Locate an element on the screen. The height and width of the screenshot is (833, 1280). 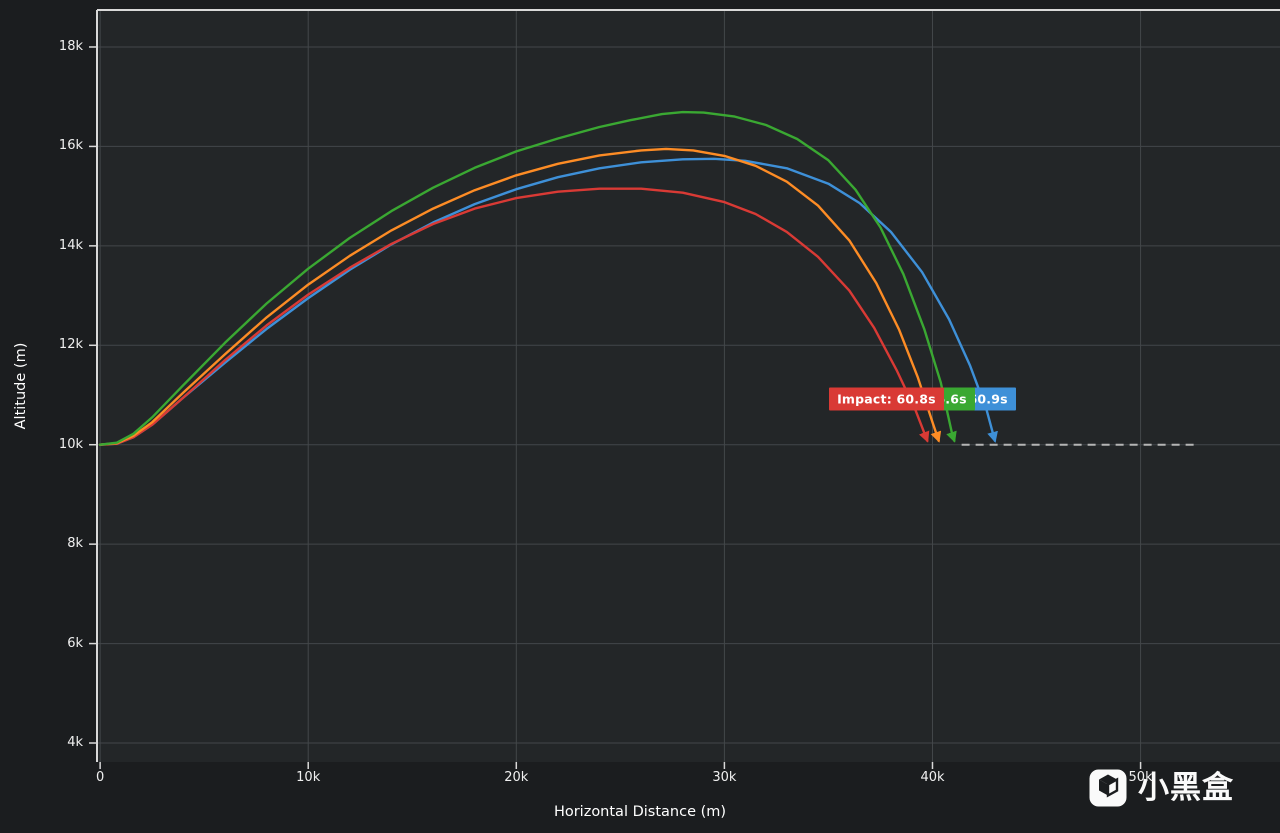
impact-label-red: Impact: 60.8s is located at coordinates (886, 399).